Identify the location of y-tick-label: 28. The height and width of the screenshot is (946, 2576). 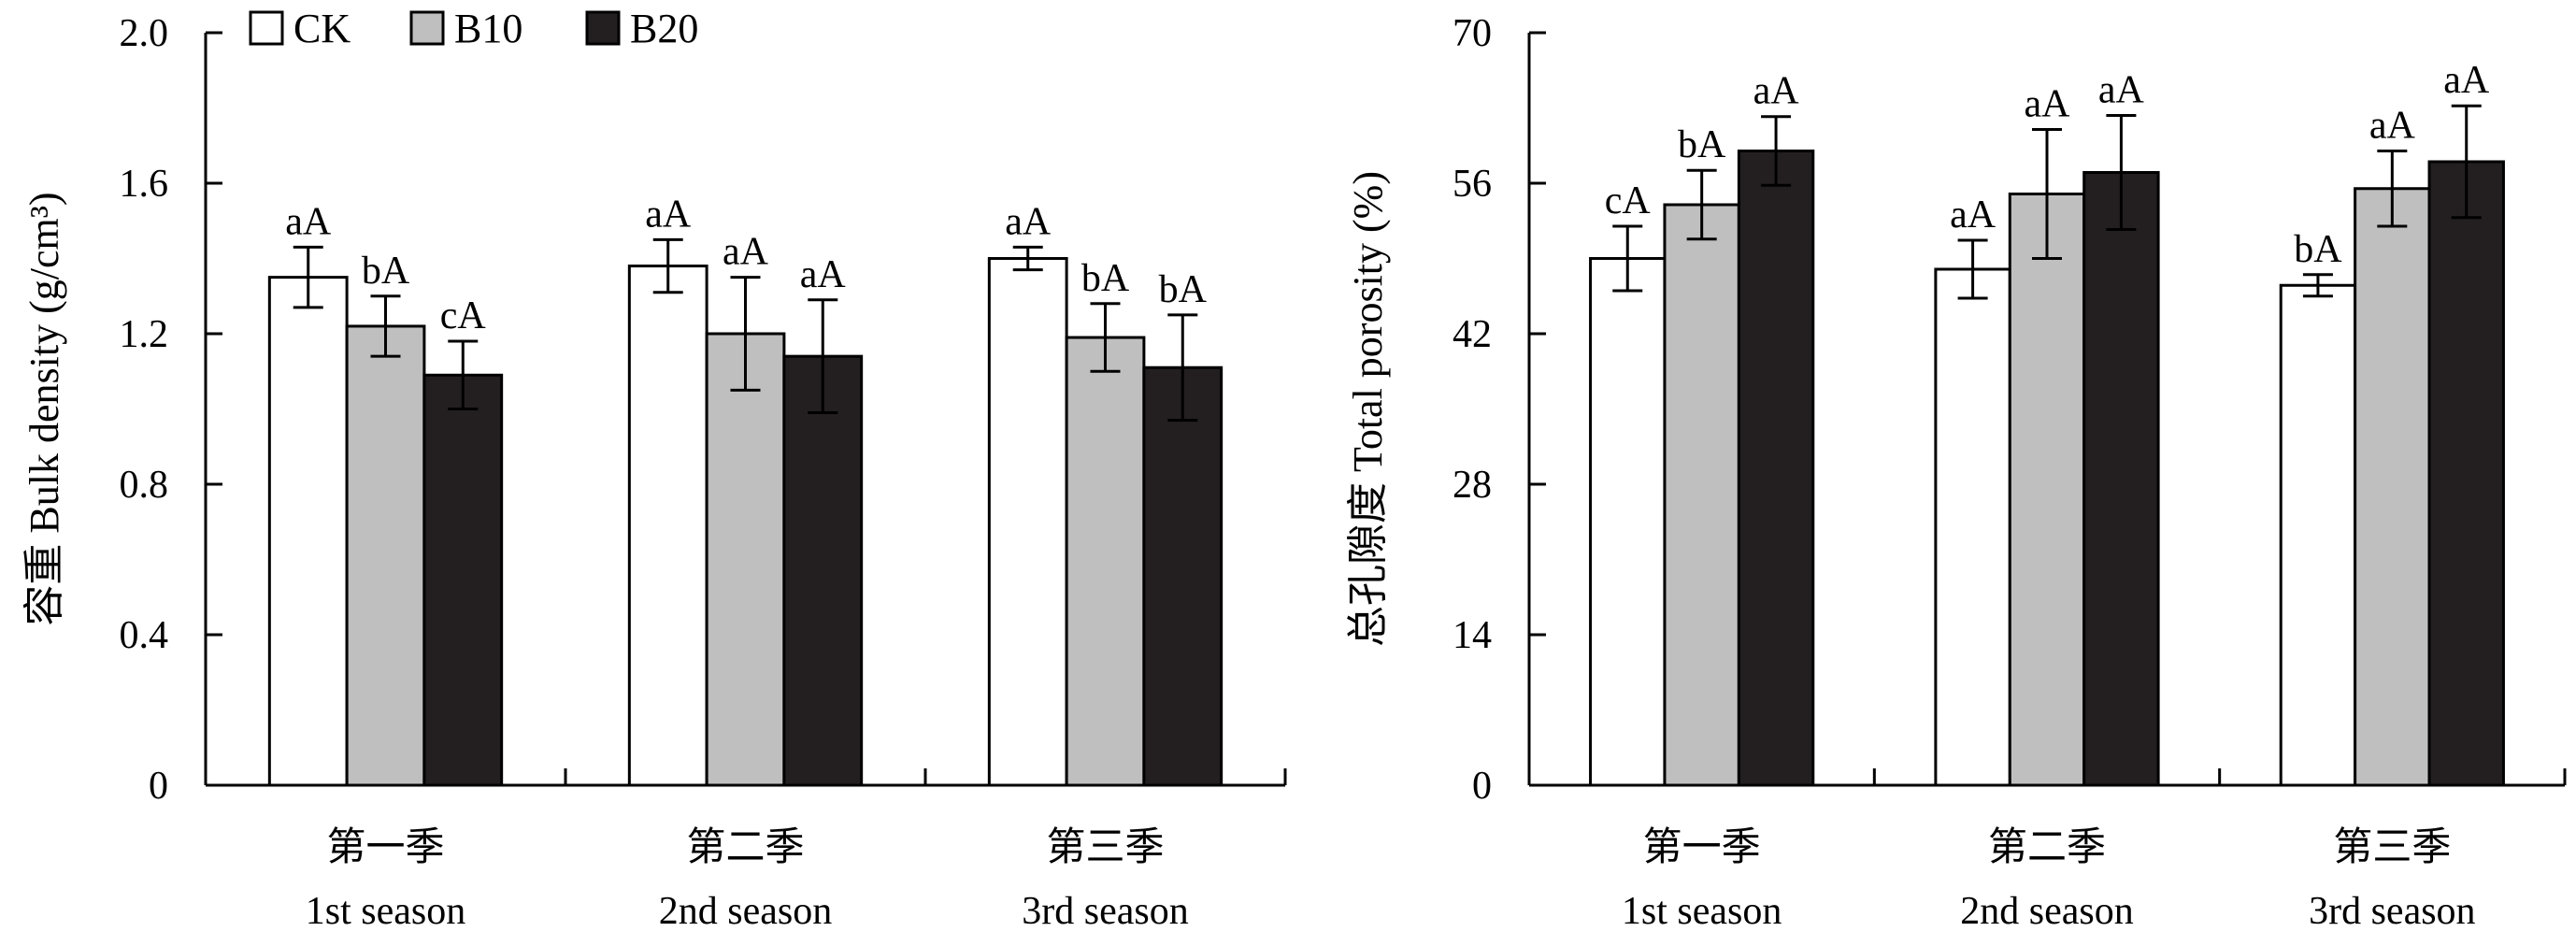
(1472, 485).